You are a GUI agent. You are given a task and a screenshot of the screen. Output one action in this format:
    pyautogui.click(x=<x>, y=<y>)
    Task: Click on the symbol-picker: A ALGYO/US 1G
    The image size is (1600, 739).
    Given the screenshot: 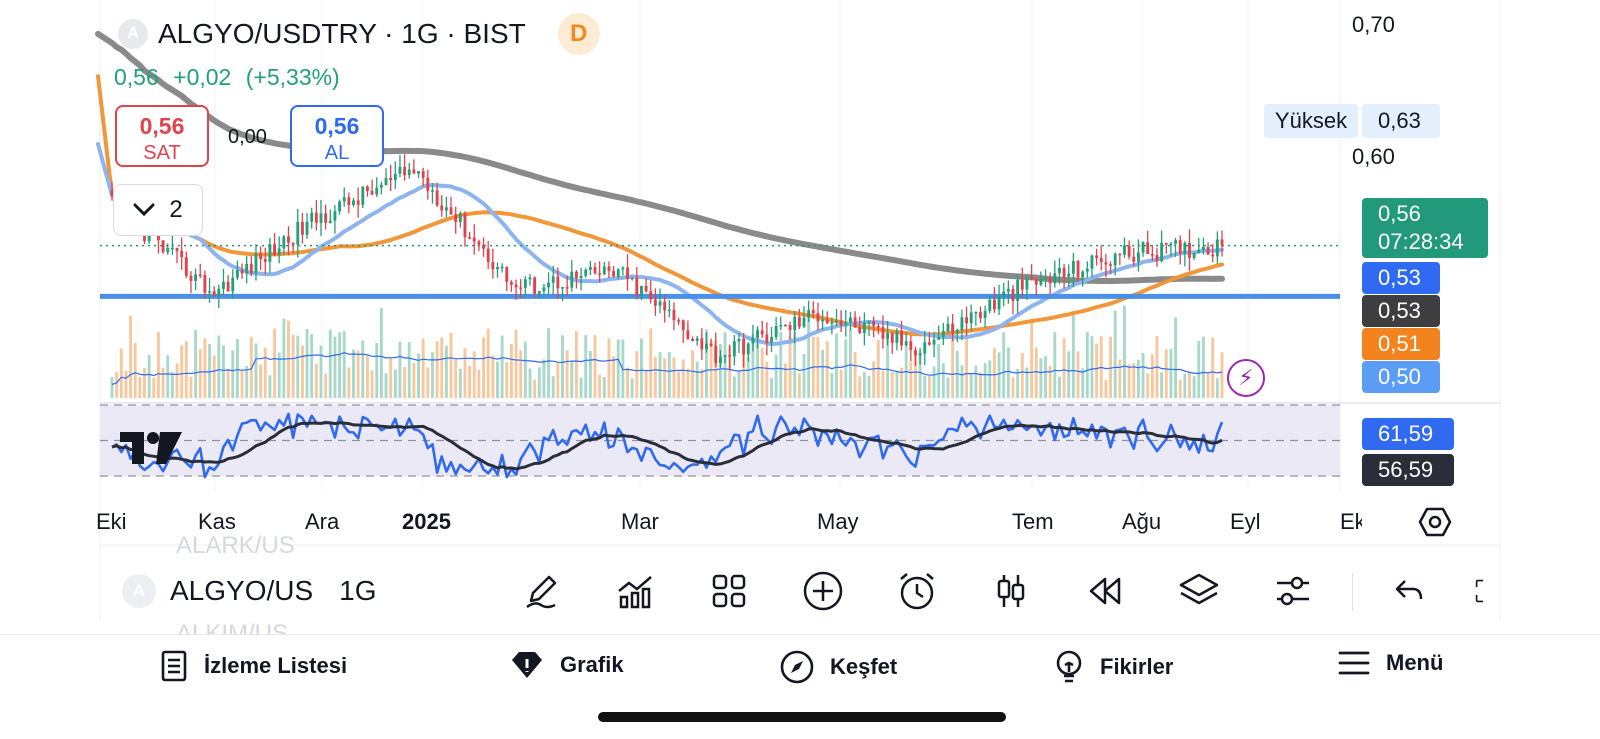 What is the action you would take?
    pyautogui.click(x=249, y=591)
    